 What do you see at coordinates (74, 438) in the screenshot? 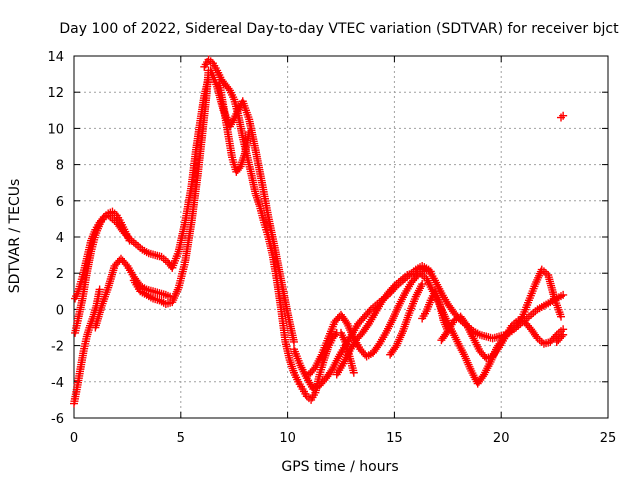
I see `x-tick-label: 0` at bounding box center [74, 438].